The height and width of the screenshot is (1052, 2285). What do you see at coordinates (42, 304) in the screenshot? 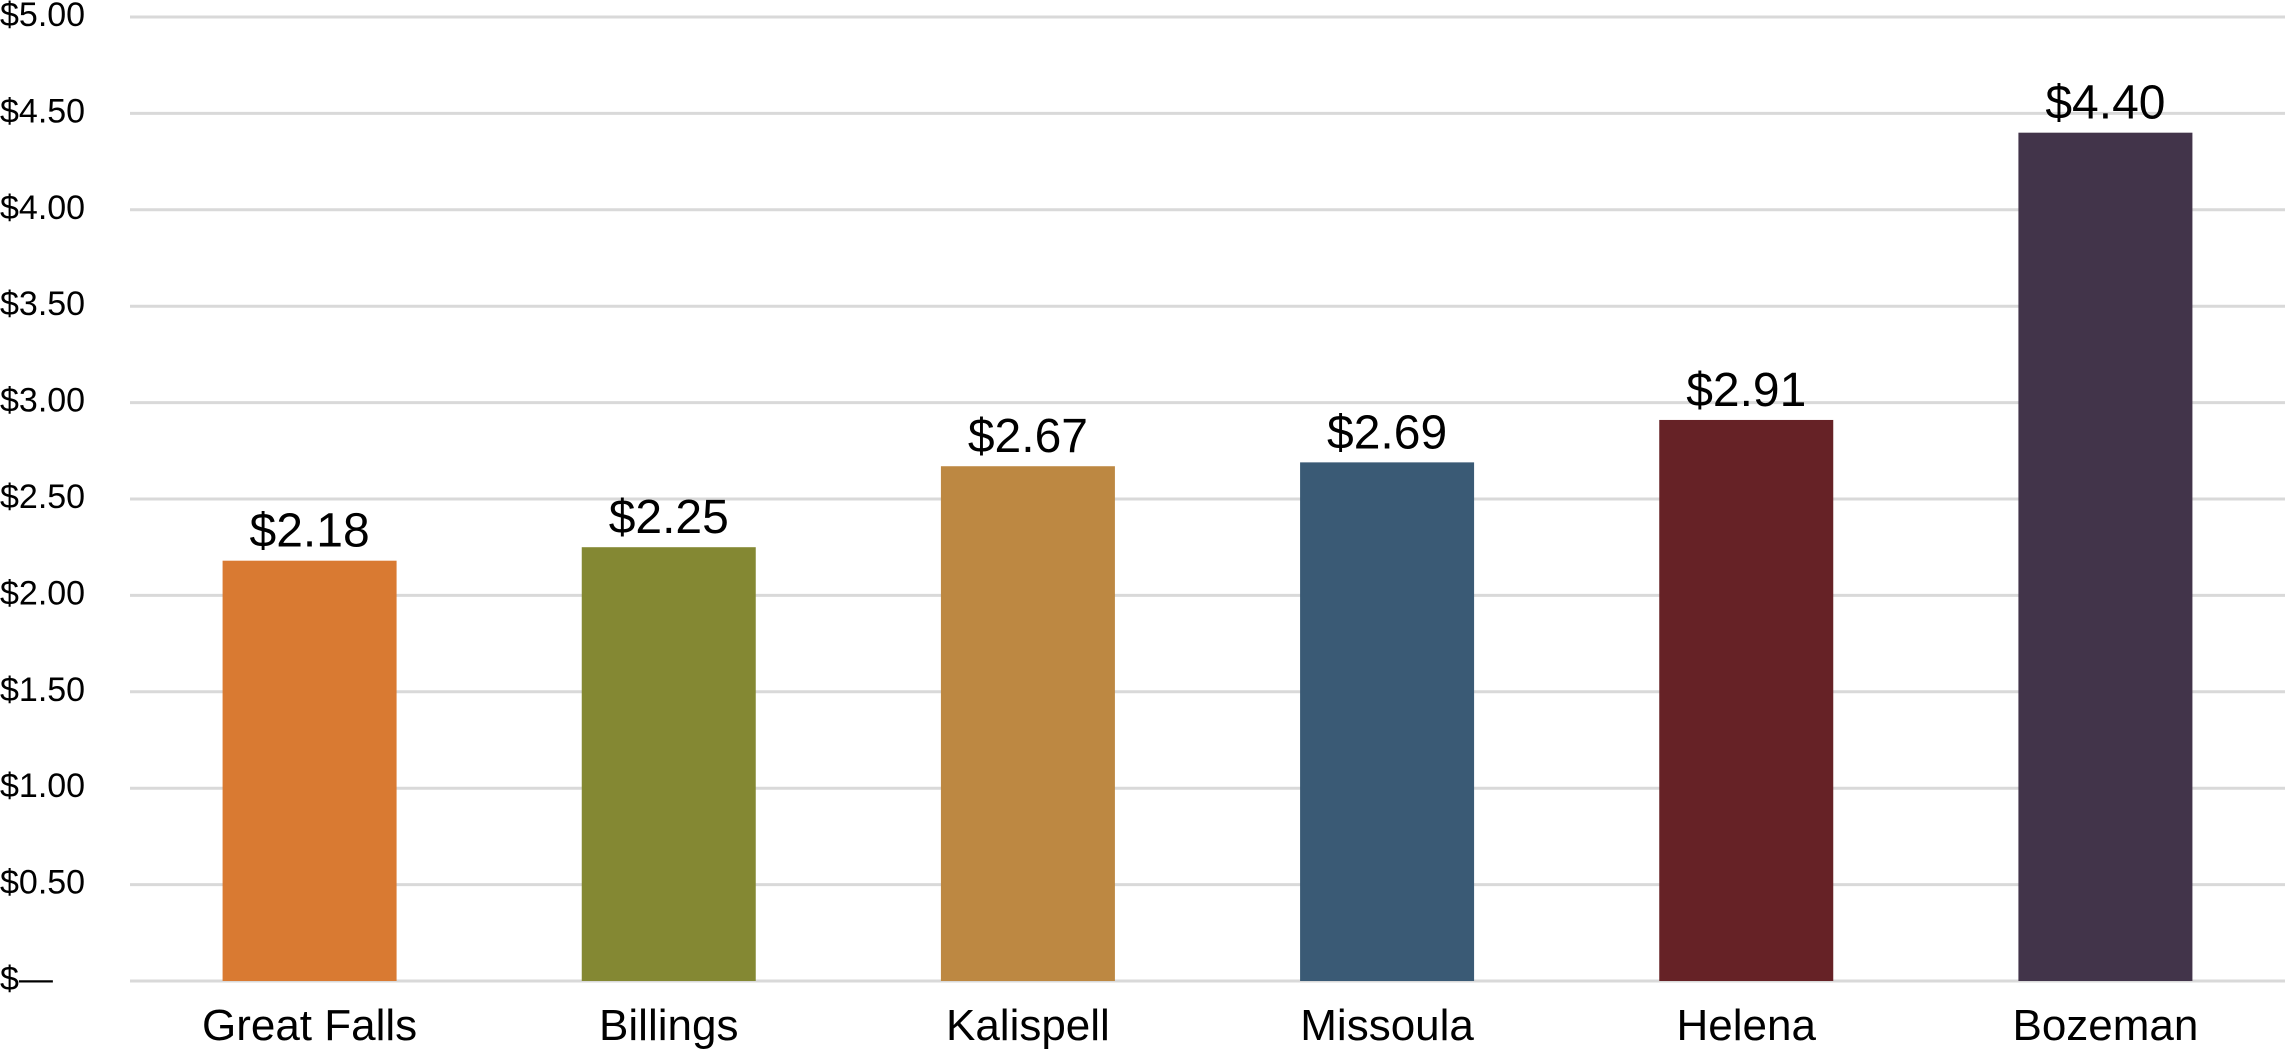
I see `y-tick-label-7: $3.50` at bounding box center [42, 304].